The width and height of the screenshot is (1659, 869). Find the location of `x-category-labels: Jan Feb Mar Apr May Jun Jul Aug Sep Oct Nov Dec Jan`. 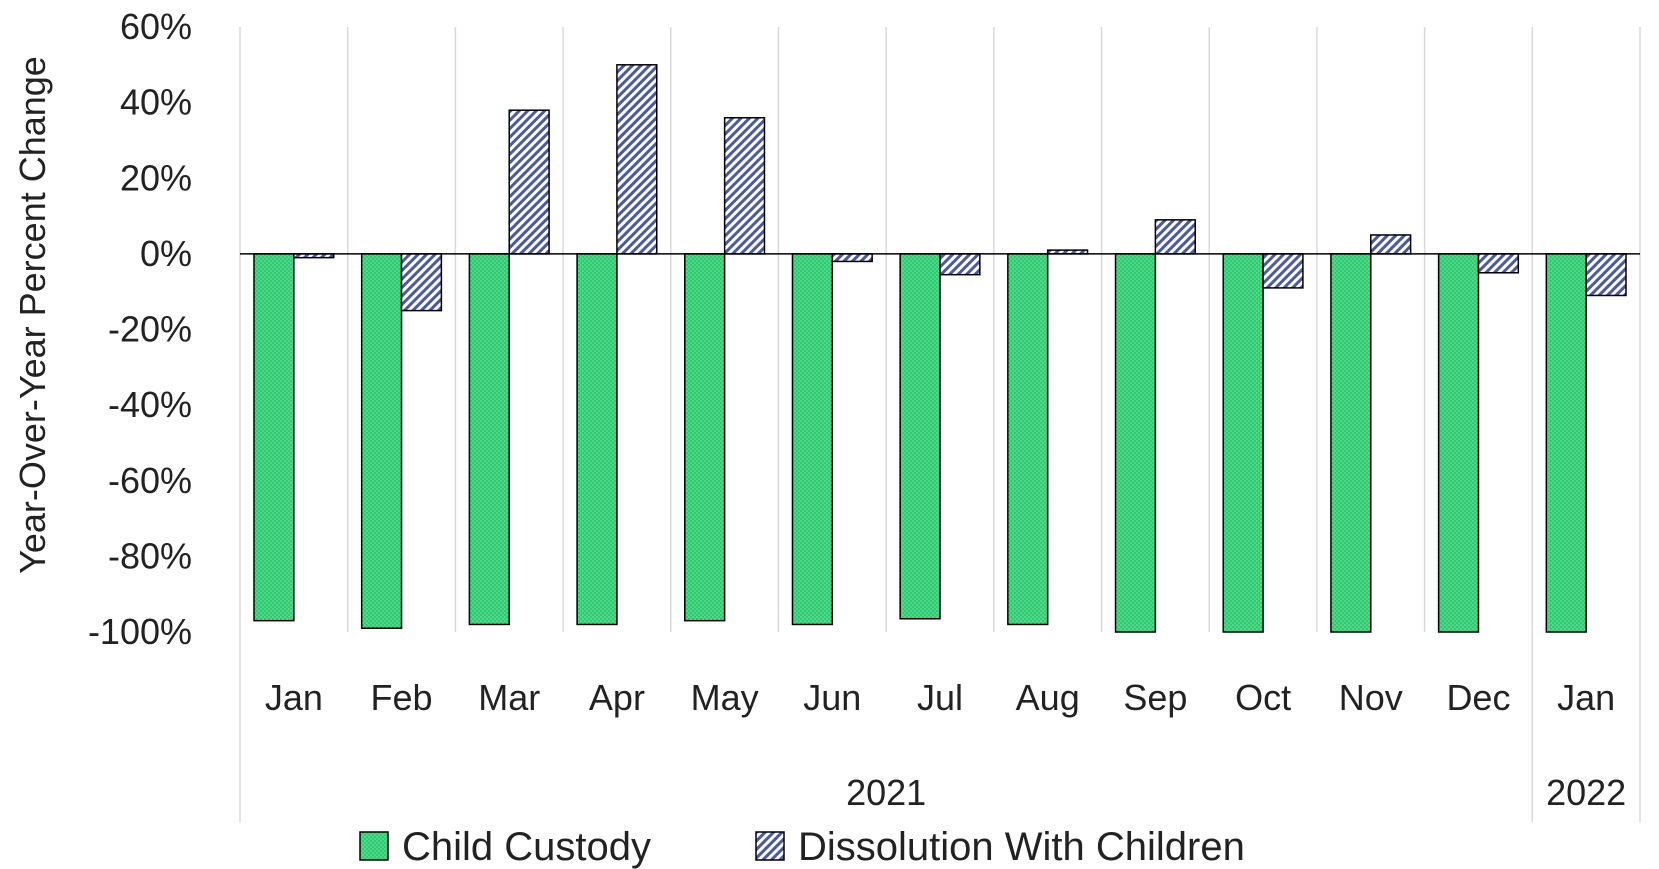

x-category-labels: Jan Feb Mar Apr May Jun Jul Aug Sep Oct Nov Dec Jan is located at coordinates (940, 697).